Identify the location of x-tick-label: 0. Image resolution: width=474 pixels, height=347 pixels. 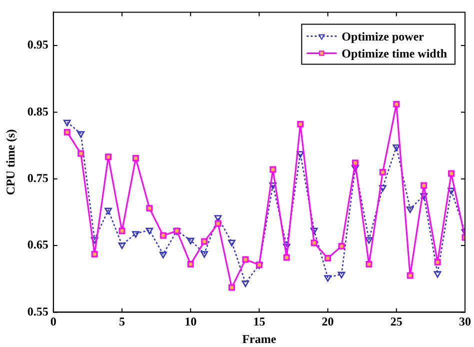
(53, 321).